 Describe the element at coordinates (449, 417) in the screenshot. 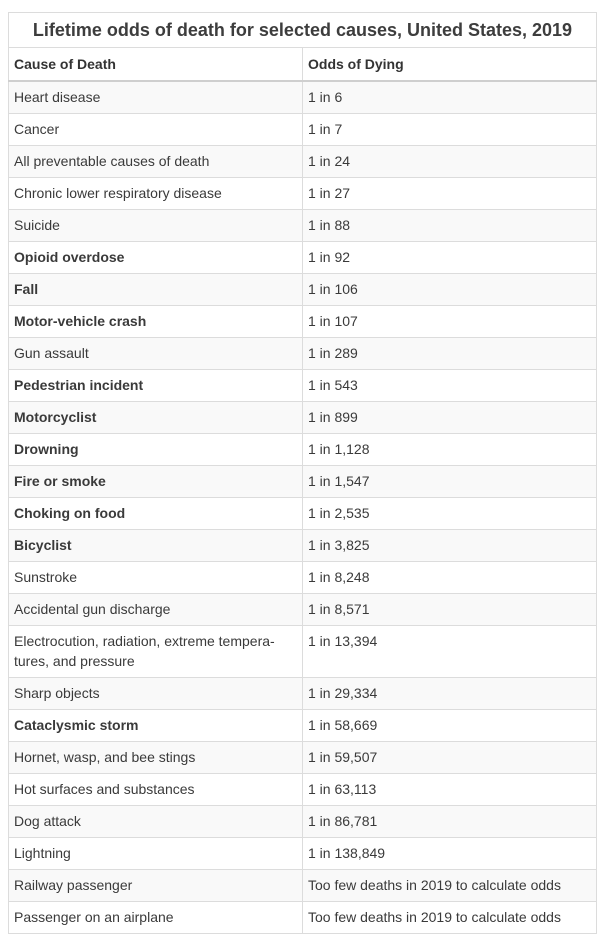

I see `odds-cell: 1 in 899` at that location.